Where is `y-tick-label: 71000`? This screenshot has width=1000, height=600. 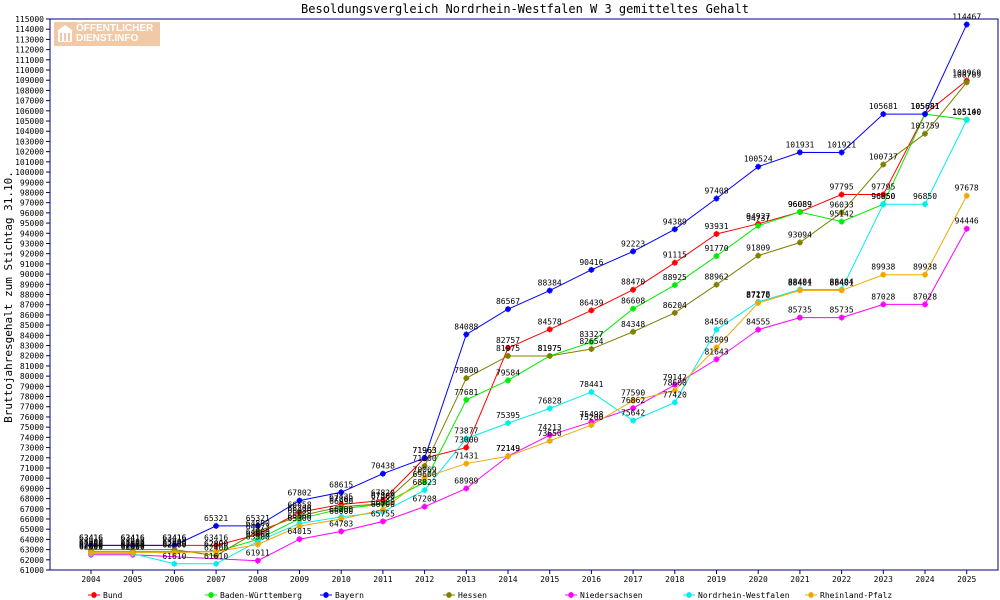
y-tick-label: 71000 is located at coordinates (32, 468).